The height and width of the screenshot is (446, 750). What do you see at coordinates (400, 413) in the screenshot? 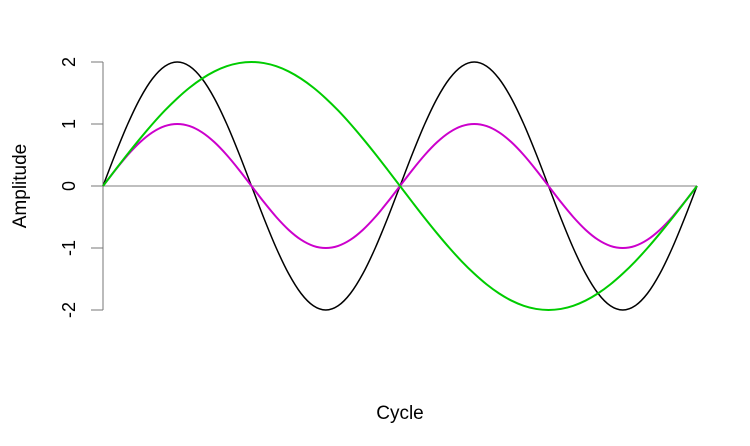
I see `x-axis-label: Cycle` at bounding box center [400, 413].